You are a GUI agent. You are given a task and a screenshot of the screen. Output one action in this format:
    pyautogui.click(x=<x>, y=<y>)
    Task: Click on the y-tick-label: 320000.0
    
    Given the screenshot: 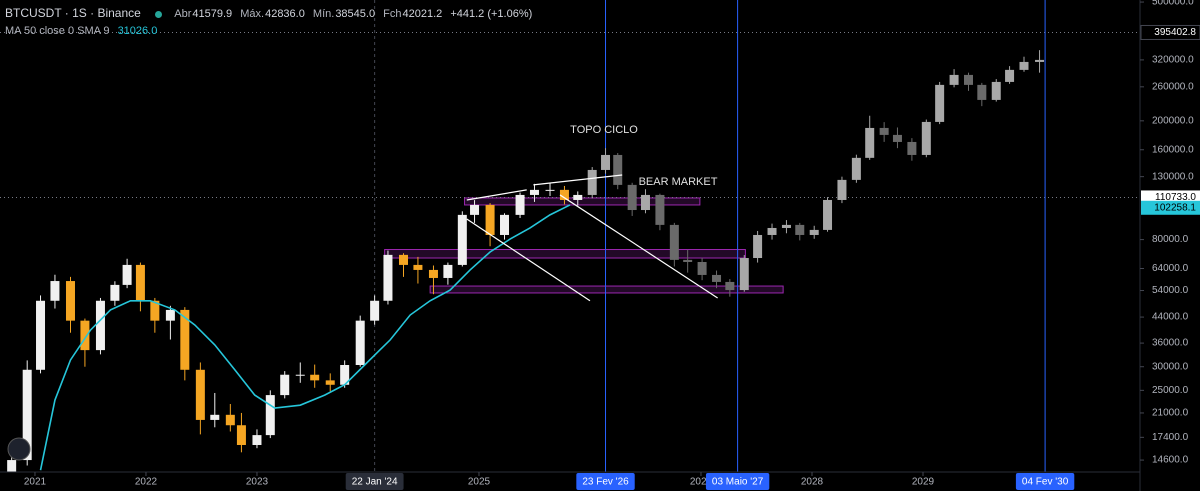 What is the action you would take?
    pyautogui.click(x=1173, y=60)
    